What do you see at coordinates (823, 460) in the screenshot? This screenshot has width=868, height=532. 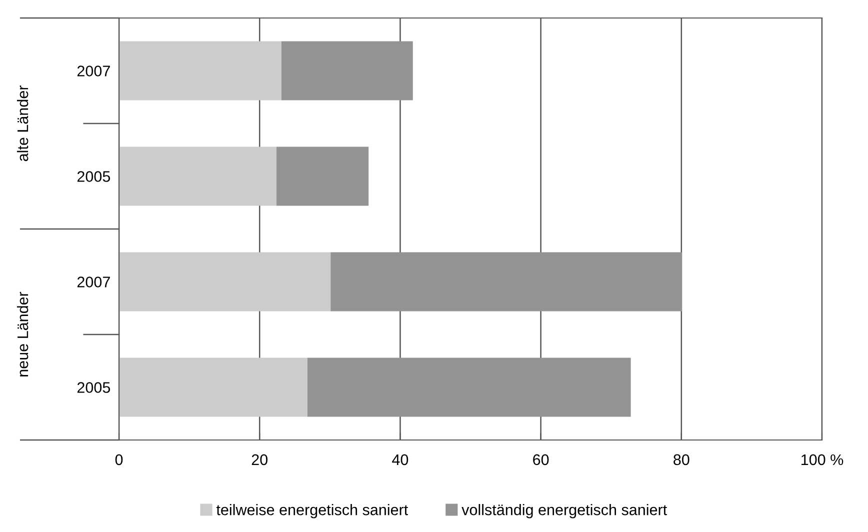 I see `x-tick-label: 100 %` at bounding box center [823, 460].